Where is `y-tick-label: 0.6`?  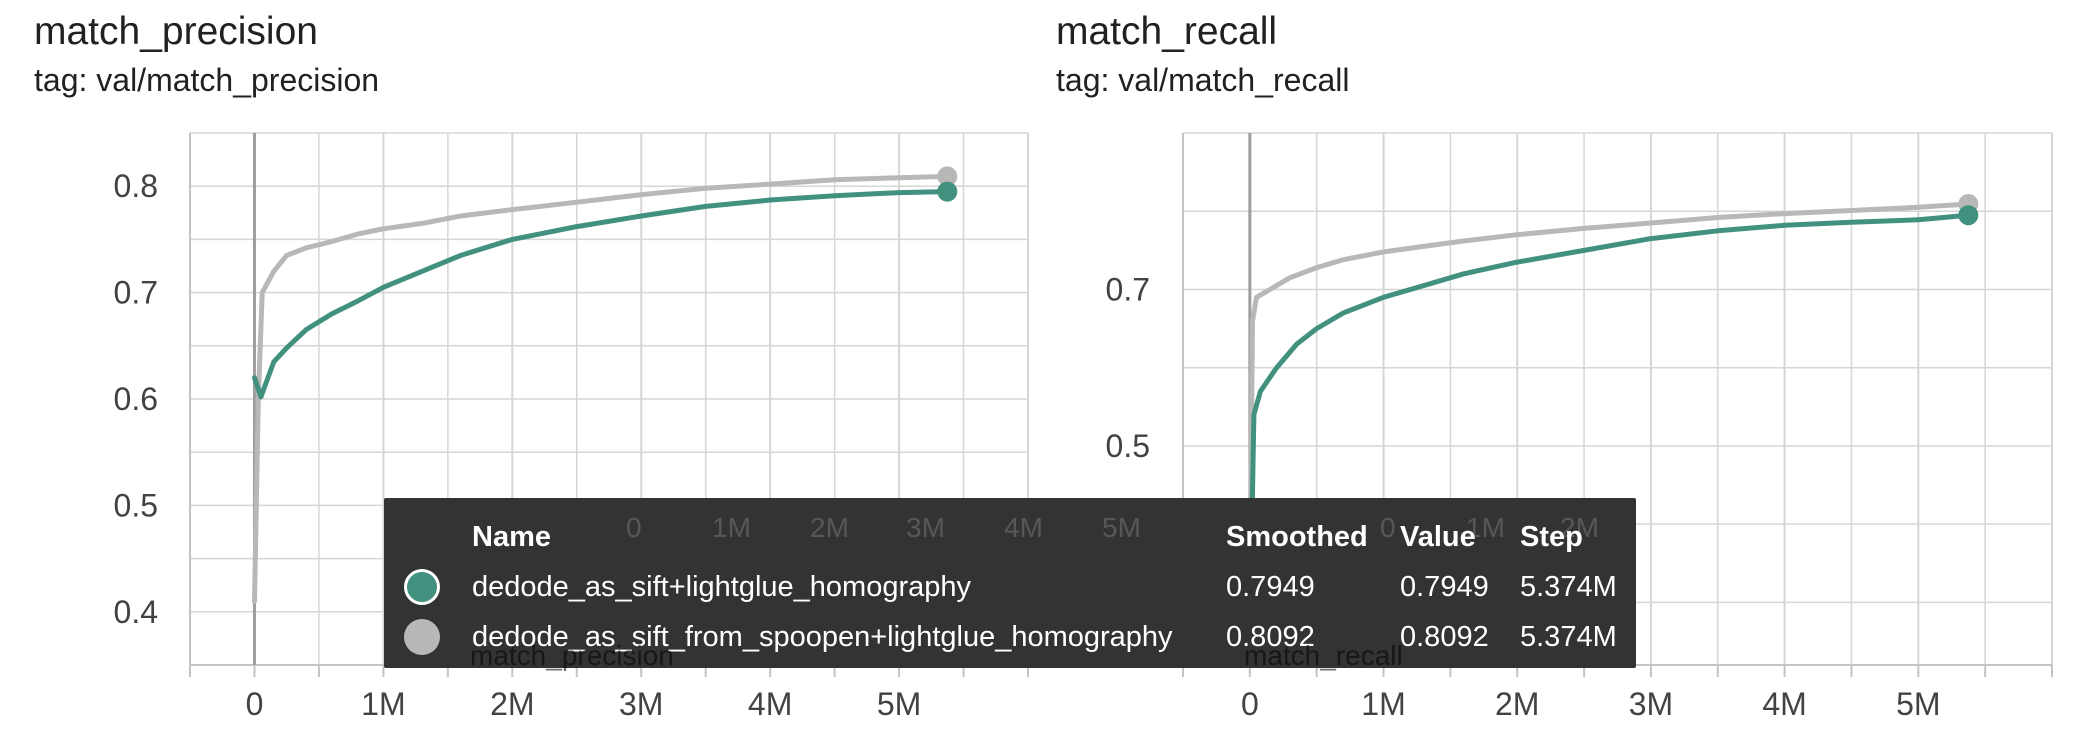 y-tick-label: 0.6 is located at coordinates (136, 399).